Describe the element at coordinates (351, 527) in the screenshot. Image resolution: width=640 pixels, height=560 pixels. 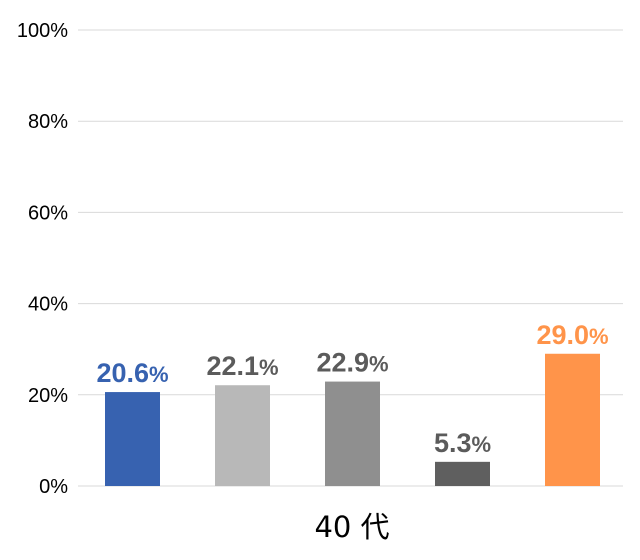
I see `category-label: 40 代` at that location.